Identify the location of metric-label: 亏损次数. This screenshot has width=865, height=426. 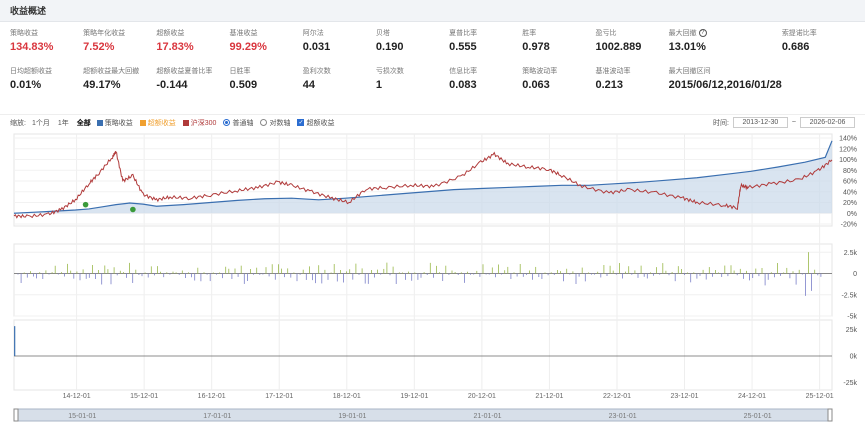
(412, 71).